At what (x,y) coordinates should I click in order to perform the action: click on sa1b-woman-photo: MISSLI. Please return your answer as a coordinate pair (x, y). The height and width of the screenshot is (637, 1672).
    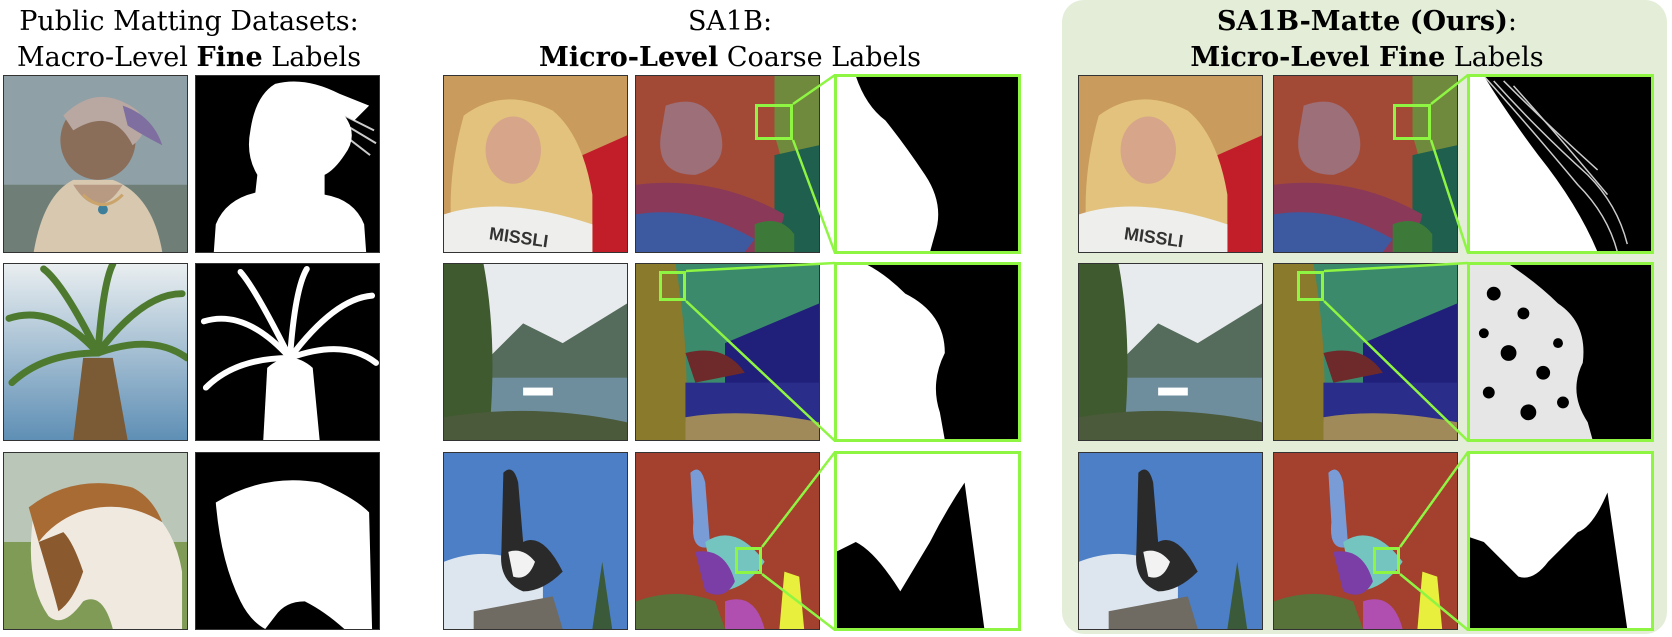
    Looking at the image, I should click on (535, 164).